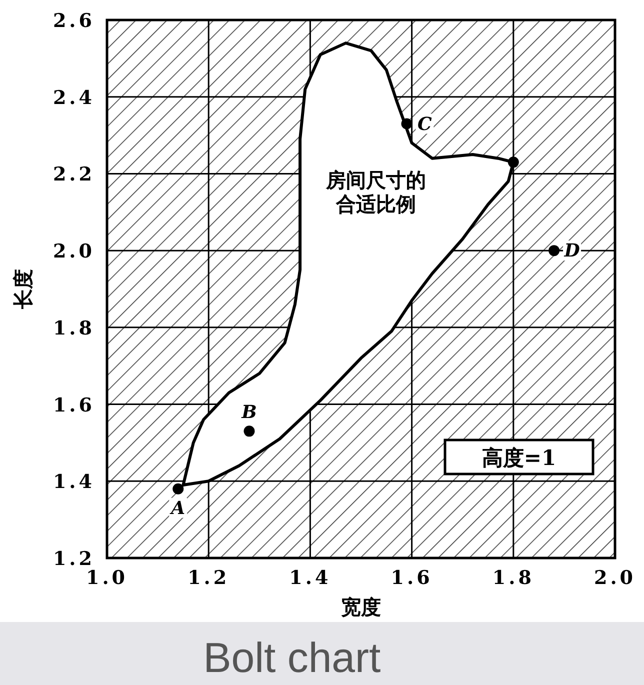 Image resolution: width=644 pixels, height=685 pixels. What do you see at coordinates (107, 578) in the screenshot?
I see `x-tick-label: 1.0` at bounding box center [107, 578].